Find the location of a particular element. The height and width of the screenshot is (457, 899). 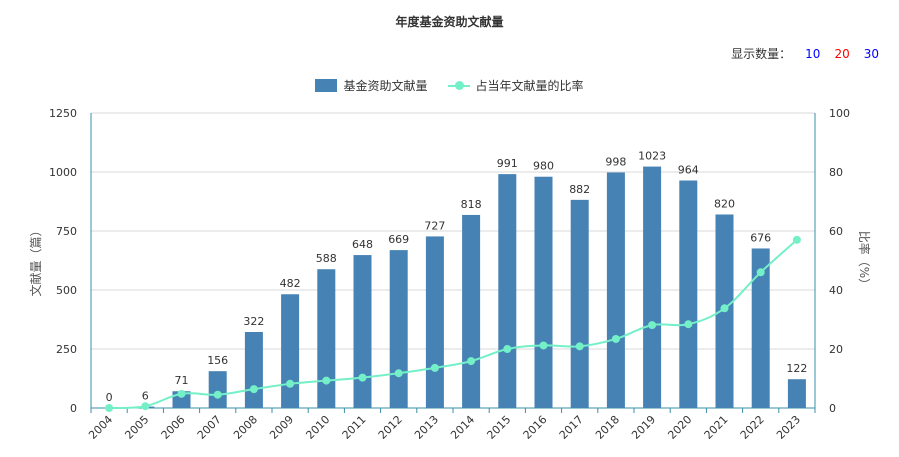

bar-data-label: 818 is located at coordinates (471, 204).